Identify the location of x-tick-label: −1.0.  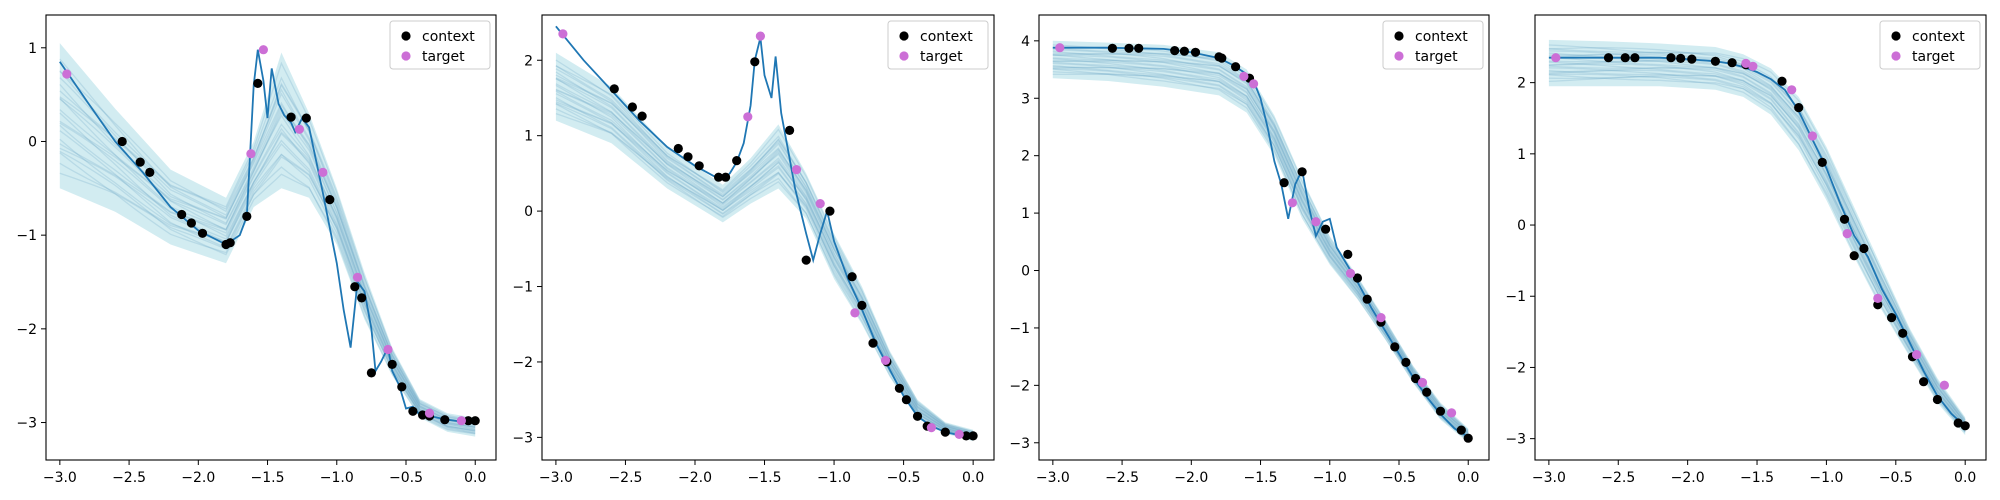
(337, 478).